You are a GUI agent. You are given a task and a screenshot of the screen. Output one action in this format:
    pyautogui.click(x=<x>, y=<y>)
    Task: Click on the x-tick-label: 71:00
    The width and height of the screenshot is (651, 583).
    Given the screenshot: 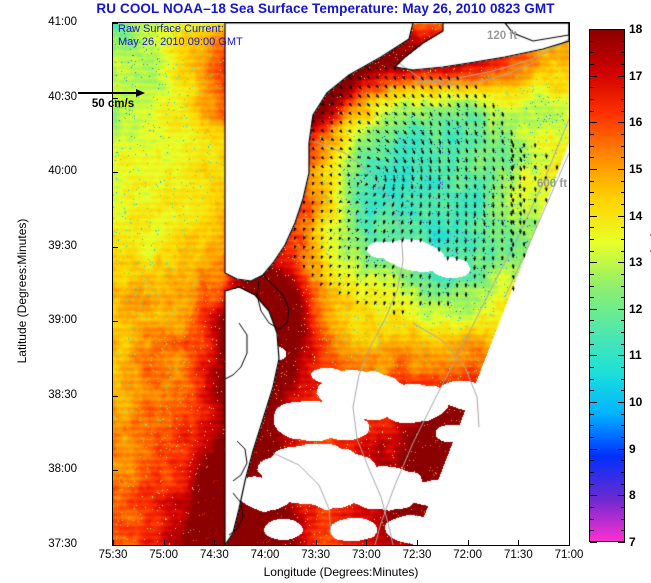 What is the action you would take?
    pyautogui.click(x=569, y=555)
    